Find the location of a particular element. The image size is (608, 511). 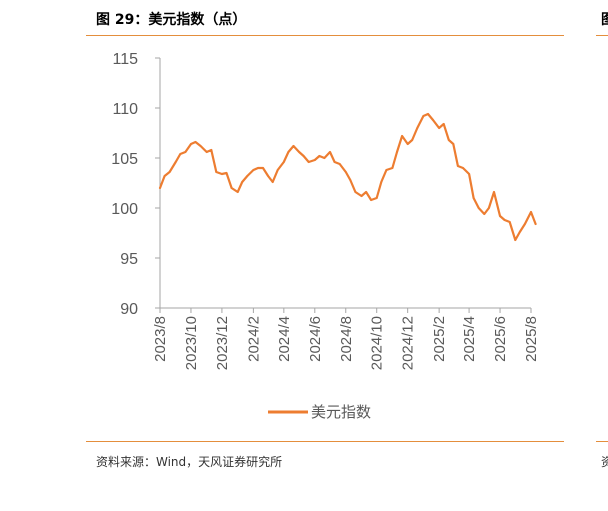

x-tick-label: 2025/8 is located at coordinates (531, 339).